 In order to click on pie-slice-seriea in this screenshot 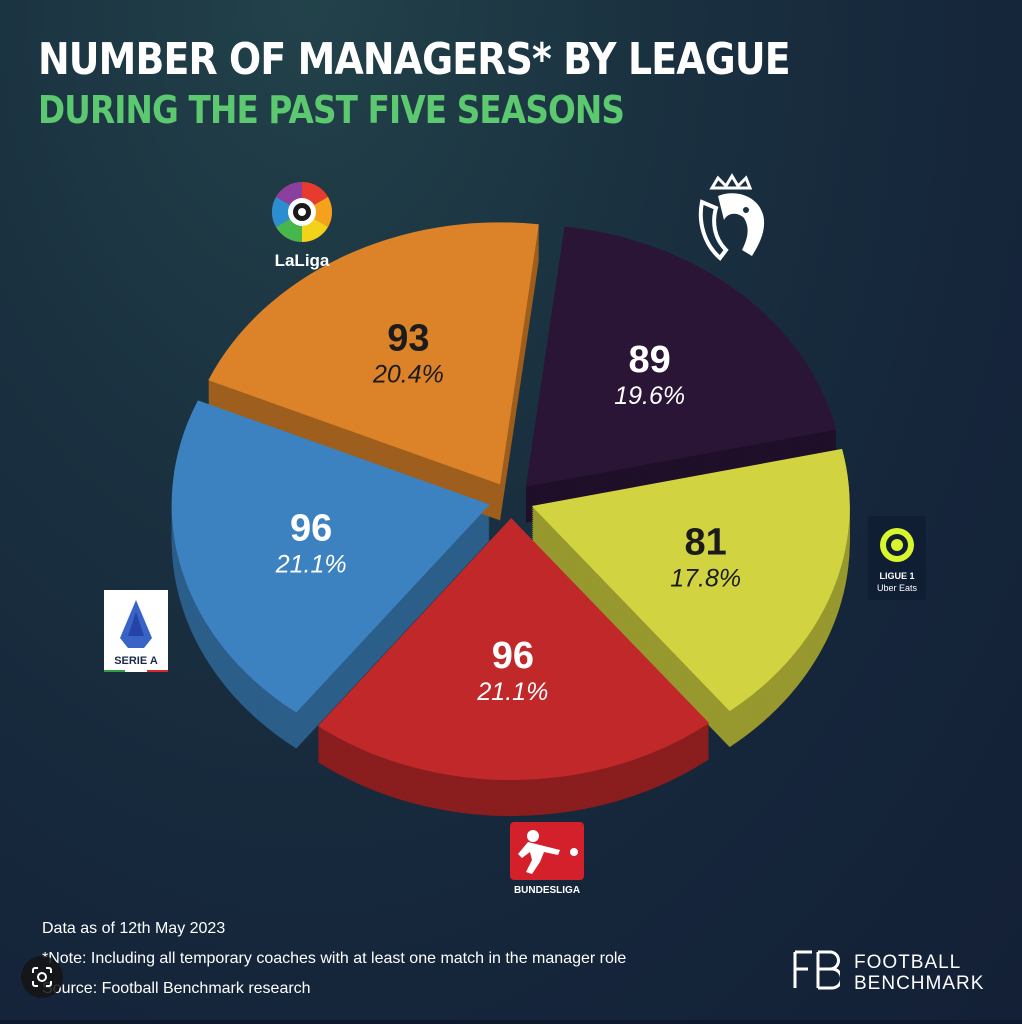, I will do `click(330, 556)`.